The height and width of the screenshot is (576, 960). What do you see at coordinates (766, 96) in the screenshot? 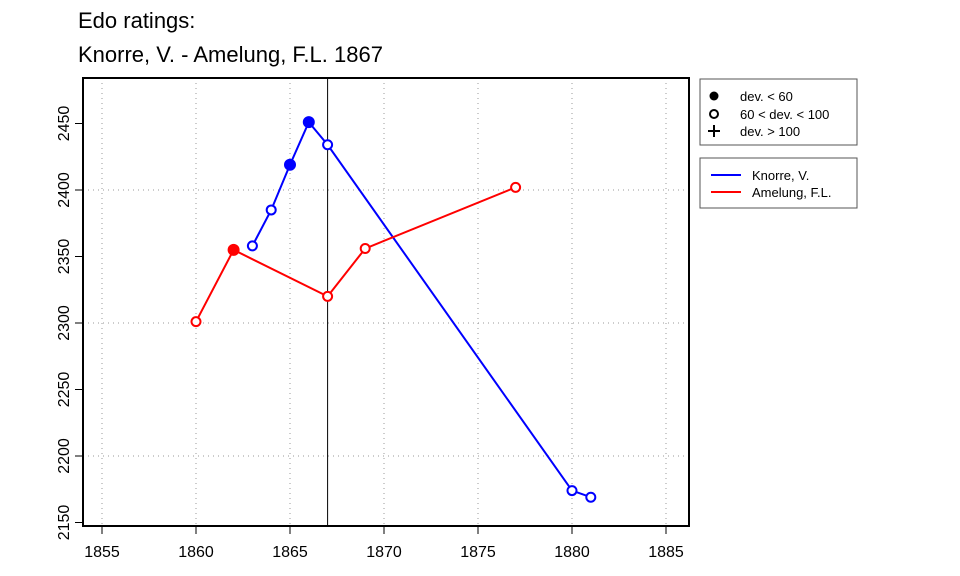
I see `marker-legend-label: dev. < 60` at bounding box center [766, 96].